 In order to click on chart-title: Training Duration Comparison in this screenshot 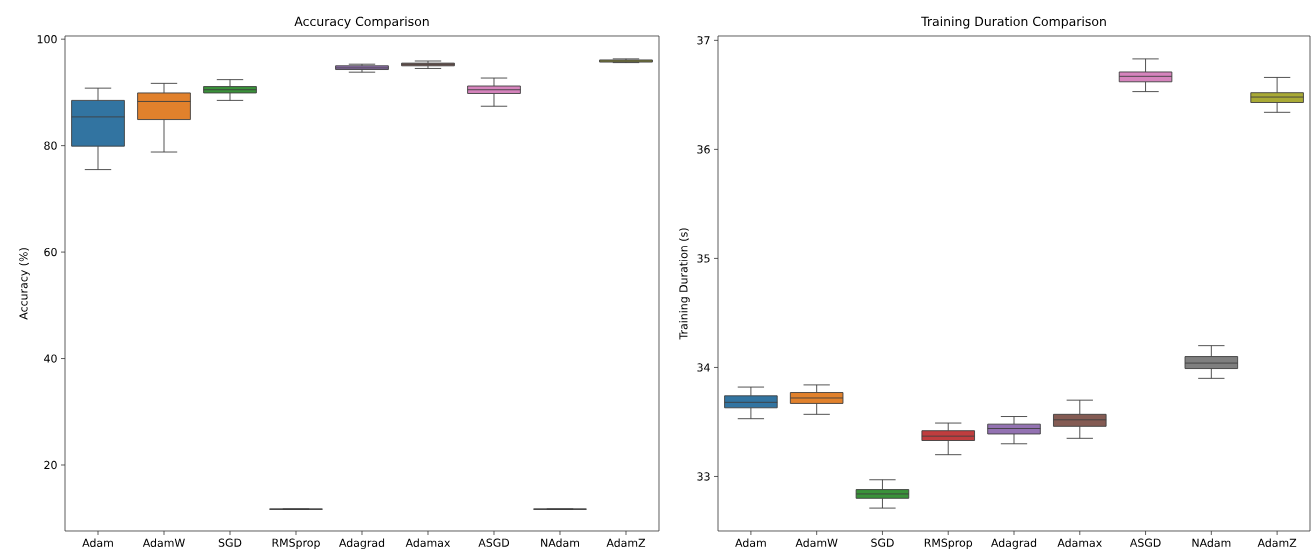, I will do `click(1013, 22)`.